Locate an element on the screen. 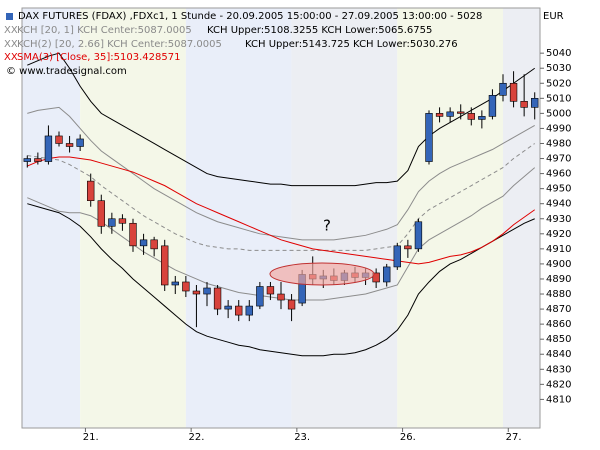 The image size is (600, 450). y-tick-label: 4850 is located at coordinates (558, 339).